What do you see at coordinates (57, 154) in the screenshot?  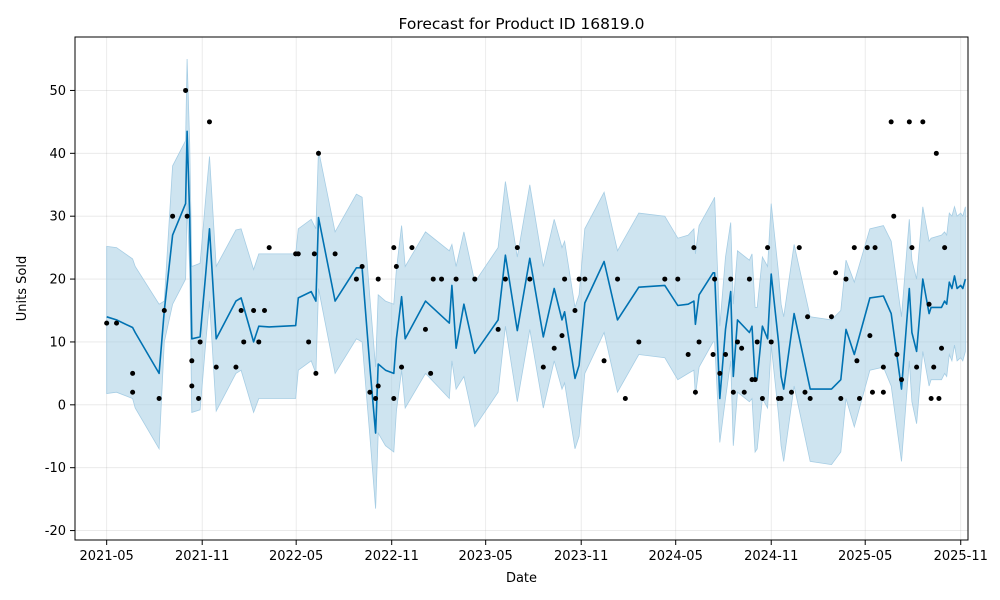 I see `y-tick-label: 40` at bounding box center [57, 154].